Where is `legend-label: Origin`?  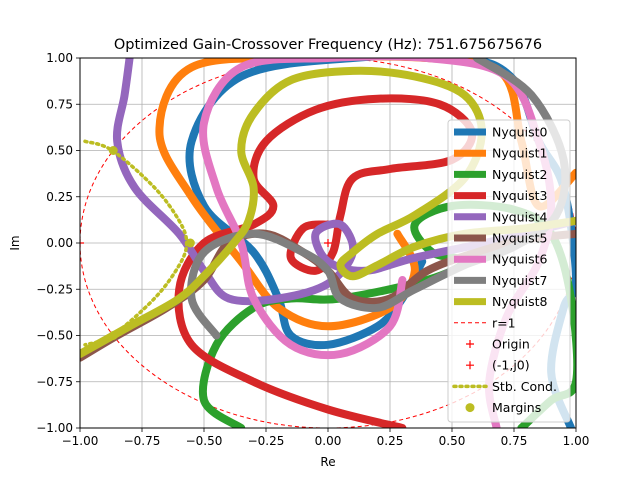 legend-label: Origin is located at coordinates (511, 344).